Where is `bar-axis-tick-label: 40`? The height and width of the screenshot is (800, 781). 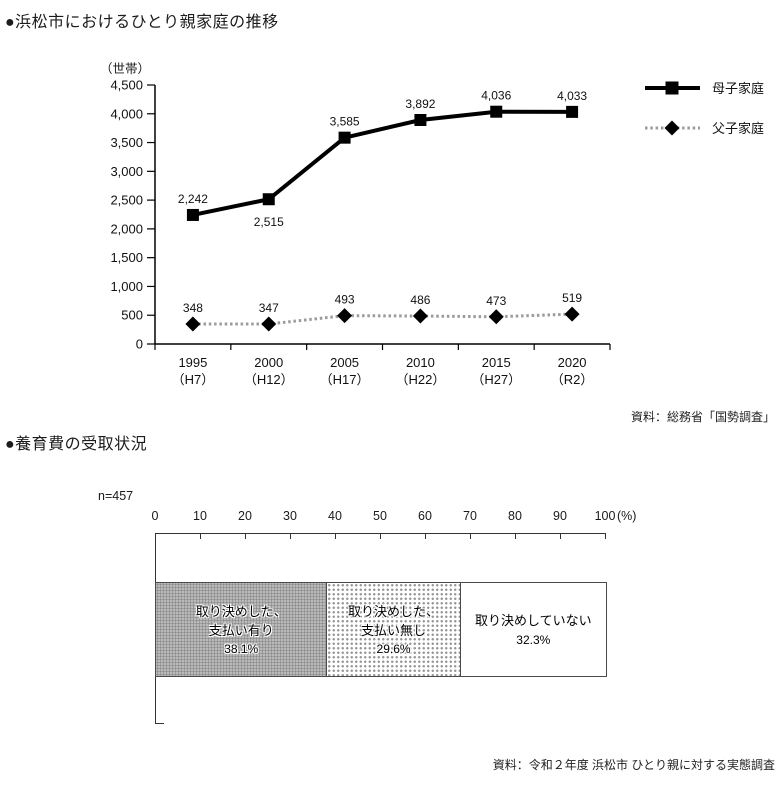
bar-axis-tick-label: 40 is located at coordinates (335, 516).